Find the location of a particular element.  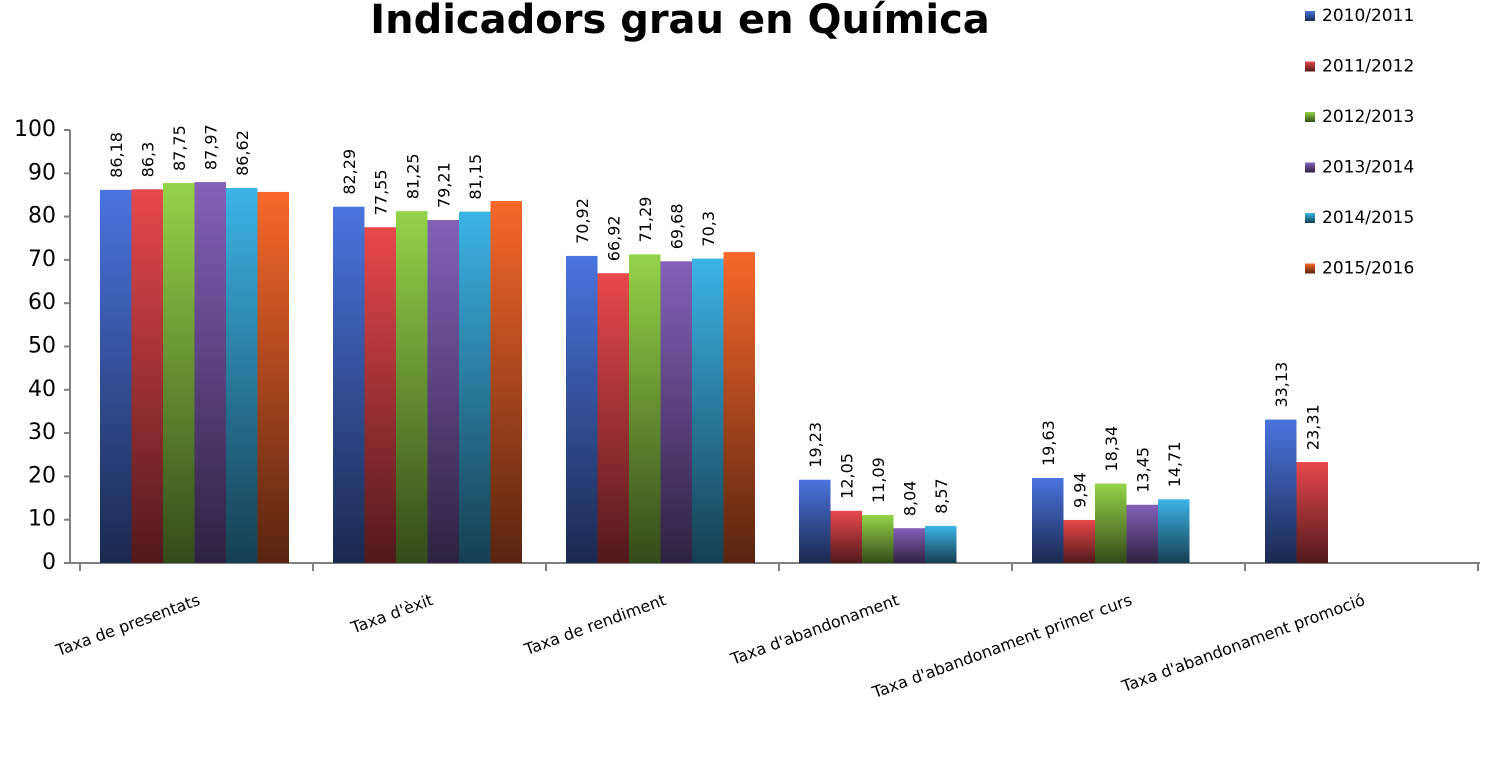

x-tick-label: Taxa d'èxit is located at coordinates (392, 613).